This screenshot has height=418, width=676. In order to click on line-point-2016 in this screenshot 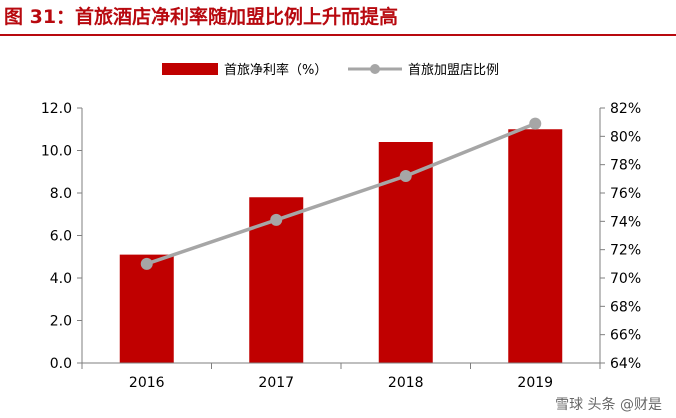, I will do `click(146, 263)`.